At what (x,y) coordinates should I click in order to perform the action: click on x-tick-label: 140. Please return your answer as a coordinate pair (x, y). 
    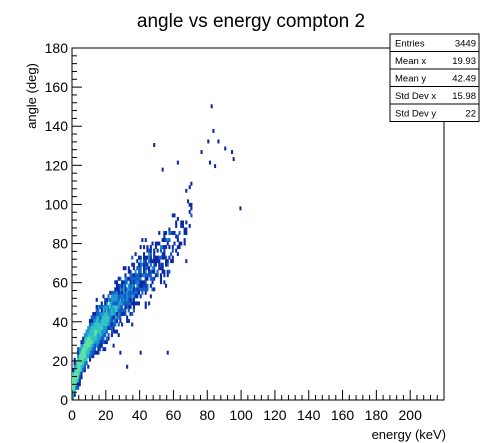
    Looking at the image, I should click on (309, 415).